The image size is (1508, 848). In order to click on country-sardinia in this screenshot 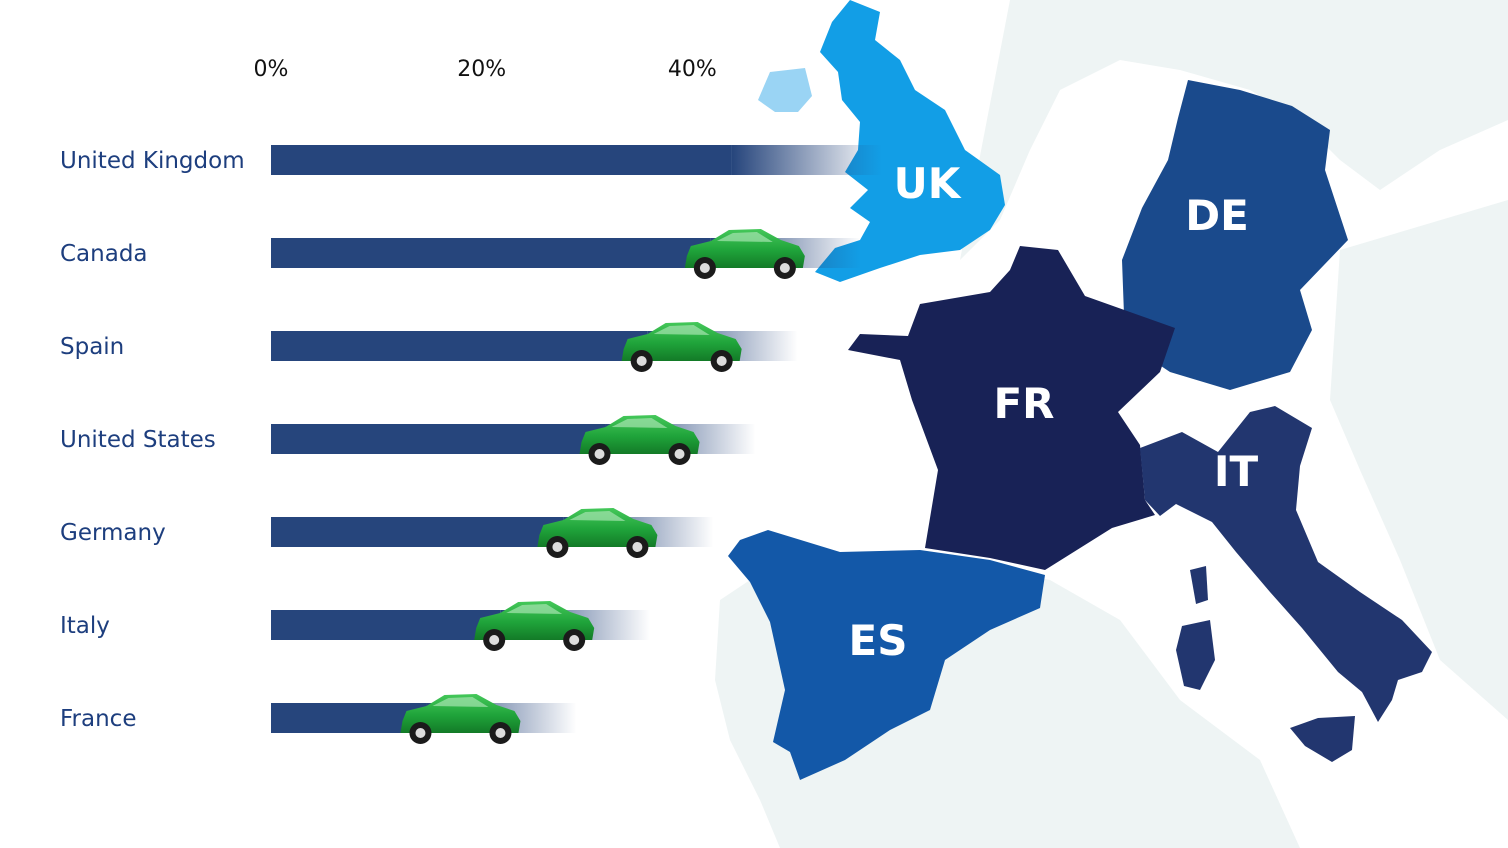, I will do `click(1195, 655)`.